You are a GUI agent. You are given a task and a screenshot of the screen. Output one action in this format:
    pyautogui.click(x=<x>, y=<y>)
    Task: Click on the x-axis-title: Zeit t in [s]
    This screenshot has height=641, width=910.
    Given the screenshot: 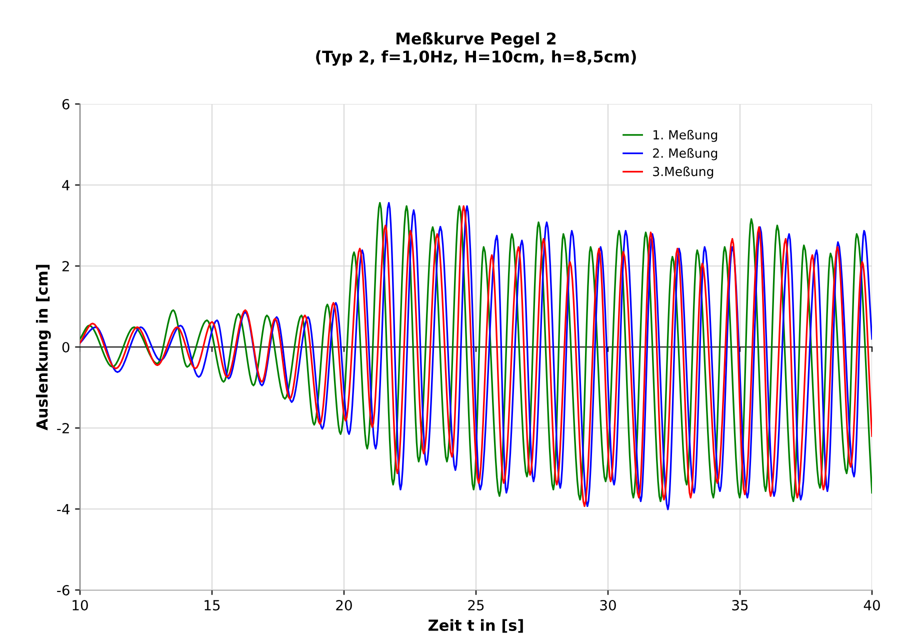 What is the action you would take?
    pyautogui.click(x=475, y=626)
    